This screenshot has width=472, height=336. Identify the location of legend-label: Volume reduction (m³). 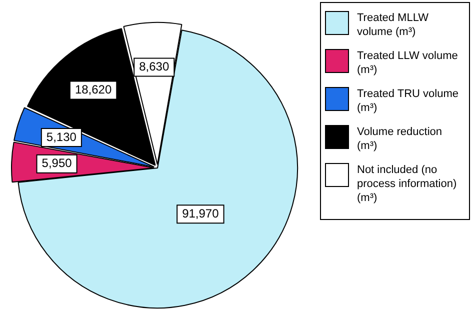
(400, 139).